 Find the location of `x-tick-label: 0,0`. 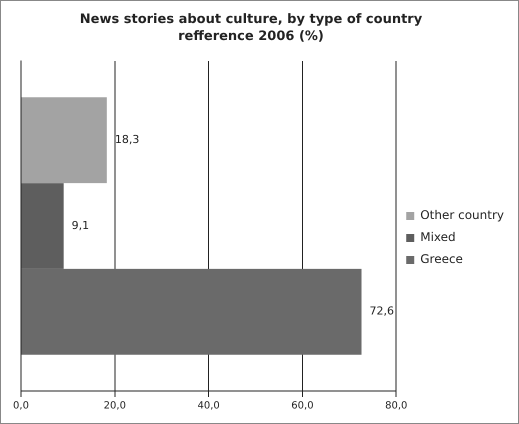

x-tick-label: 0,0 is located at coordinates (21, 406).